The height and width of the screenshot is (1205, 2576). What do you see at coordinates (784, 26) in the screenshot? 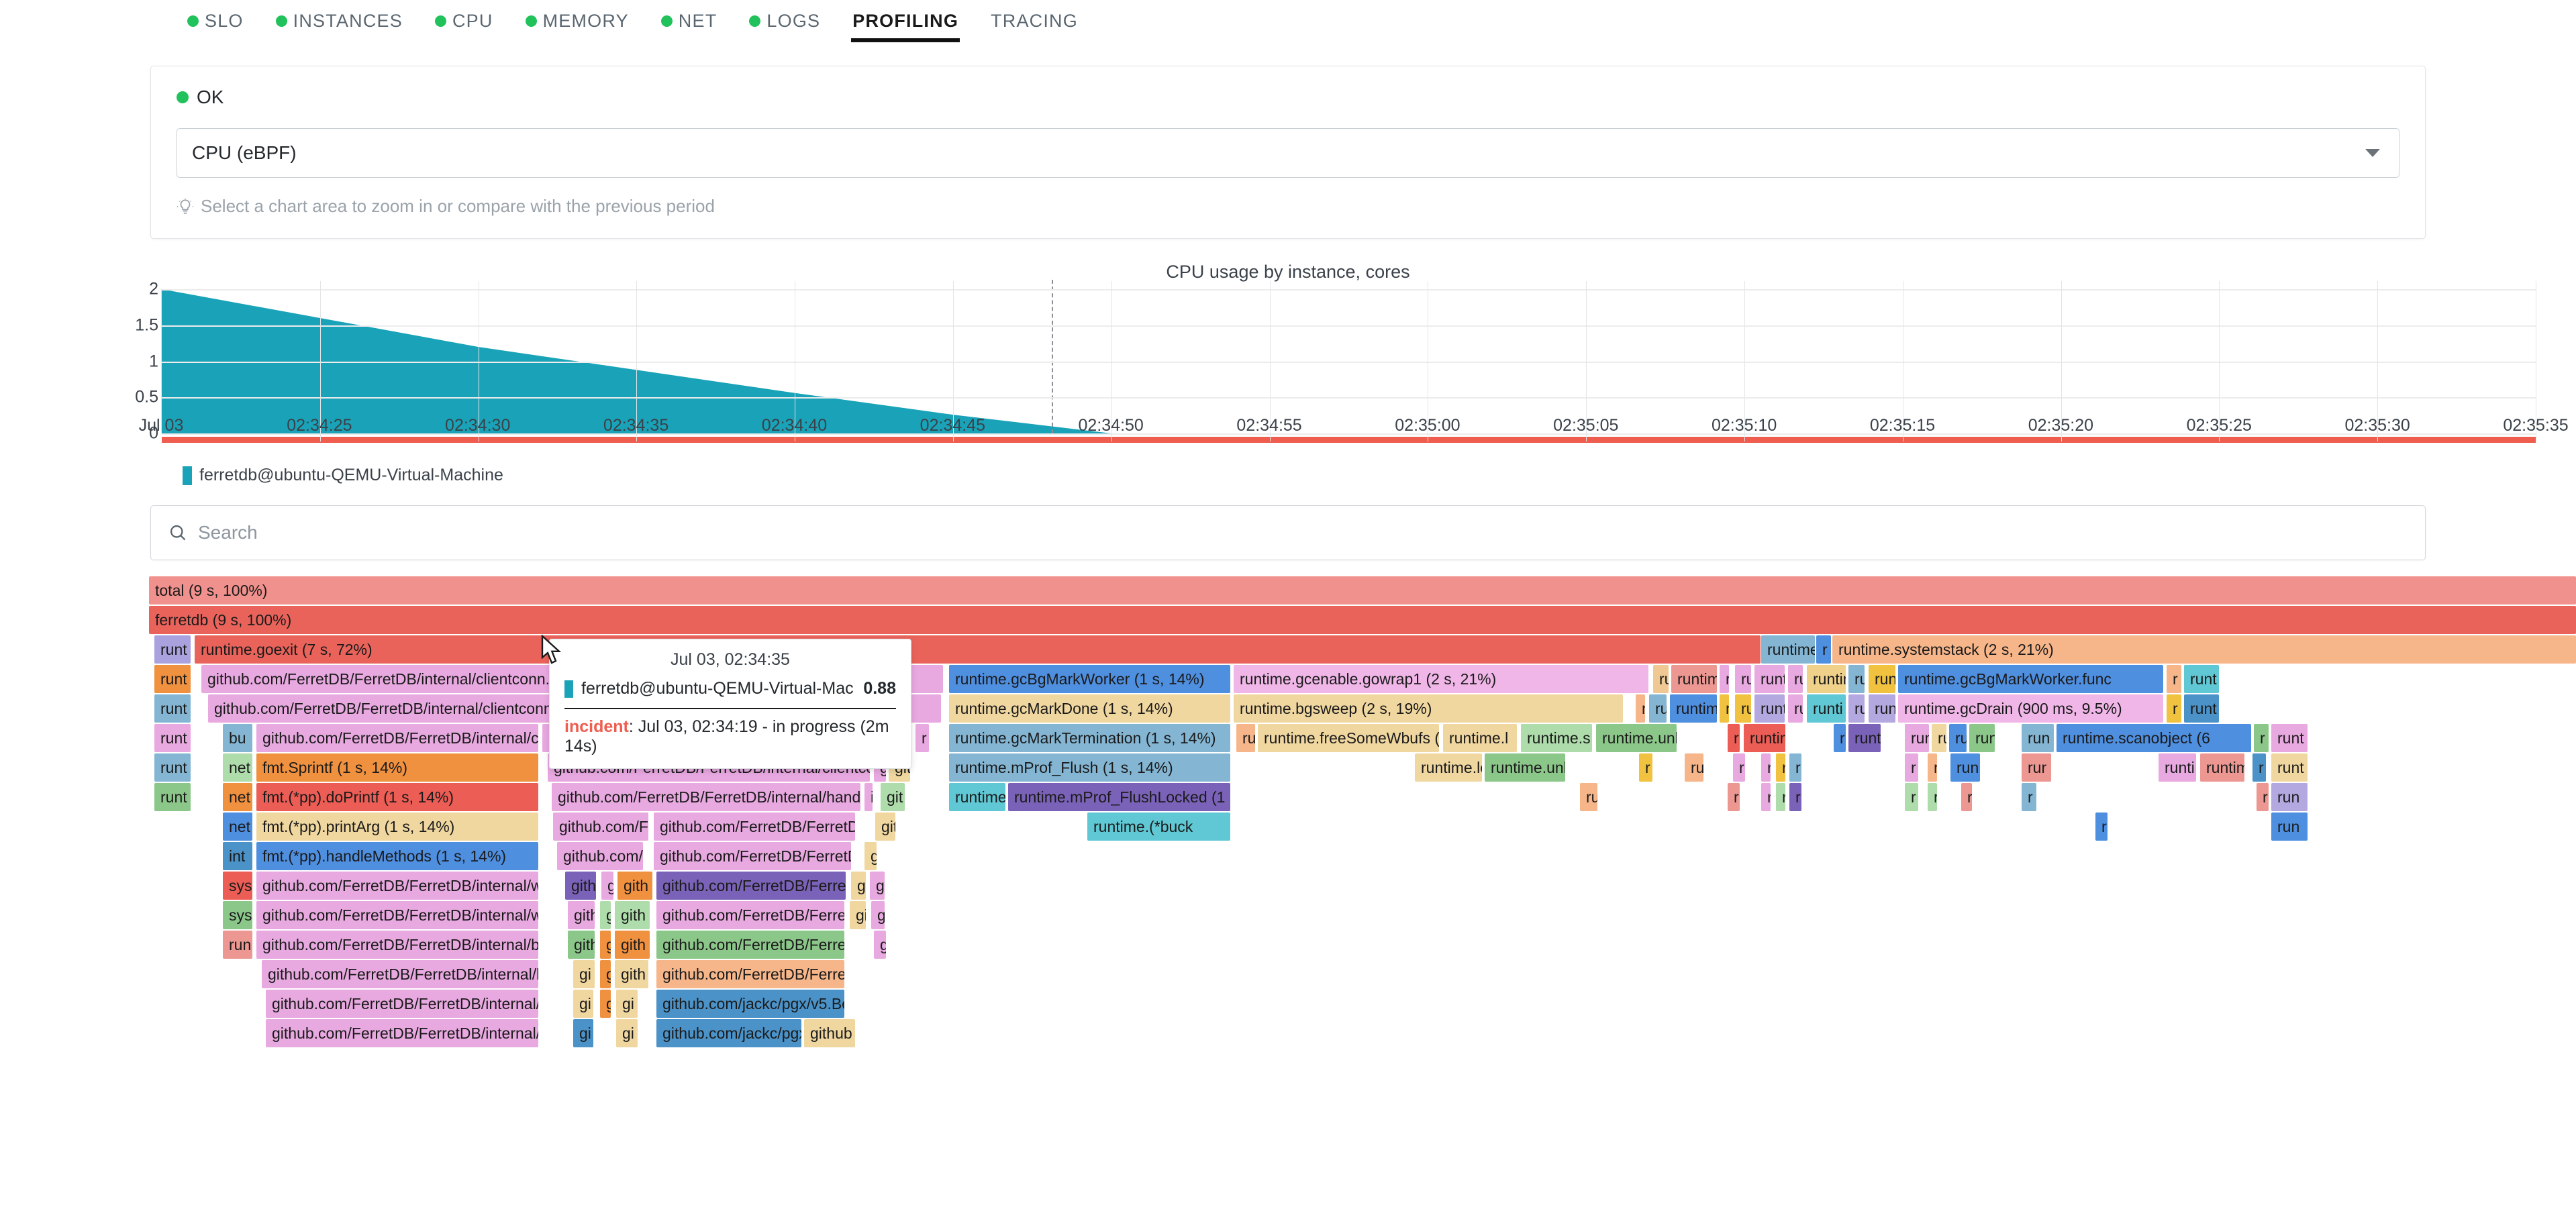
I see `tab-logs: LOGS` at bounding box center [784, 26].